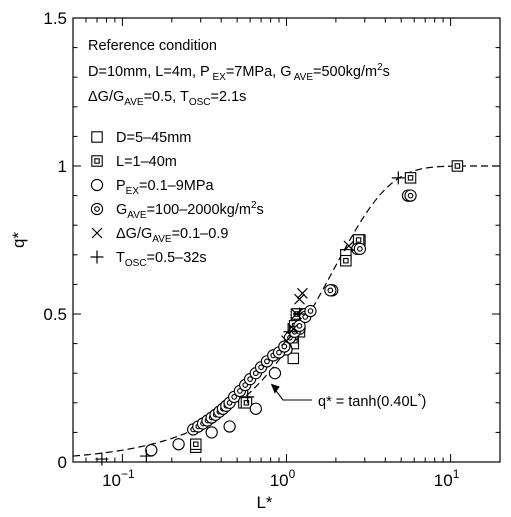  Describe the element at coordinates (97, 137) in the screenshot. I see `legend-marker-square` at that location.